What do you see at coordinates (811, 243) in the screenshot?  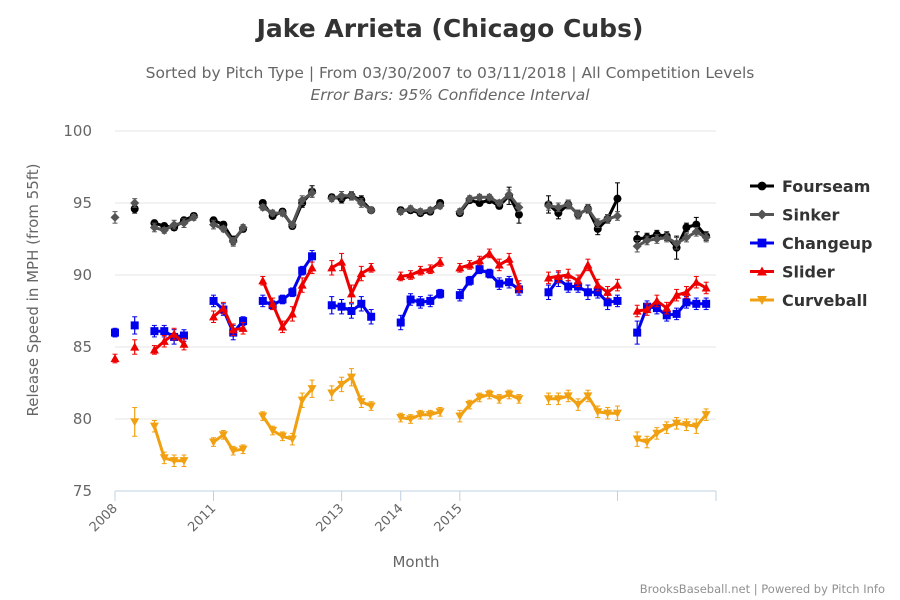 I see `legend-item-changeup: Changeup` at bounding box center [811, 243].